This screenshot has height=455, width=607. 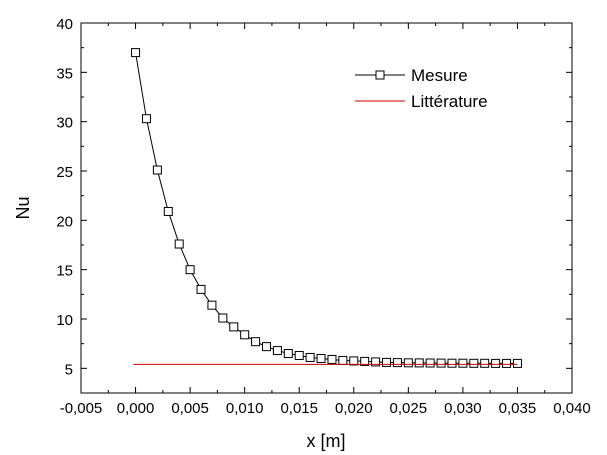 I want to click on x-tick-label: 0,005, so click(x=190, y=408).